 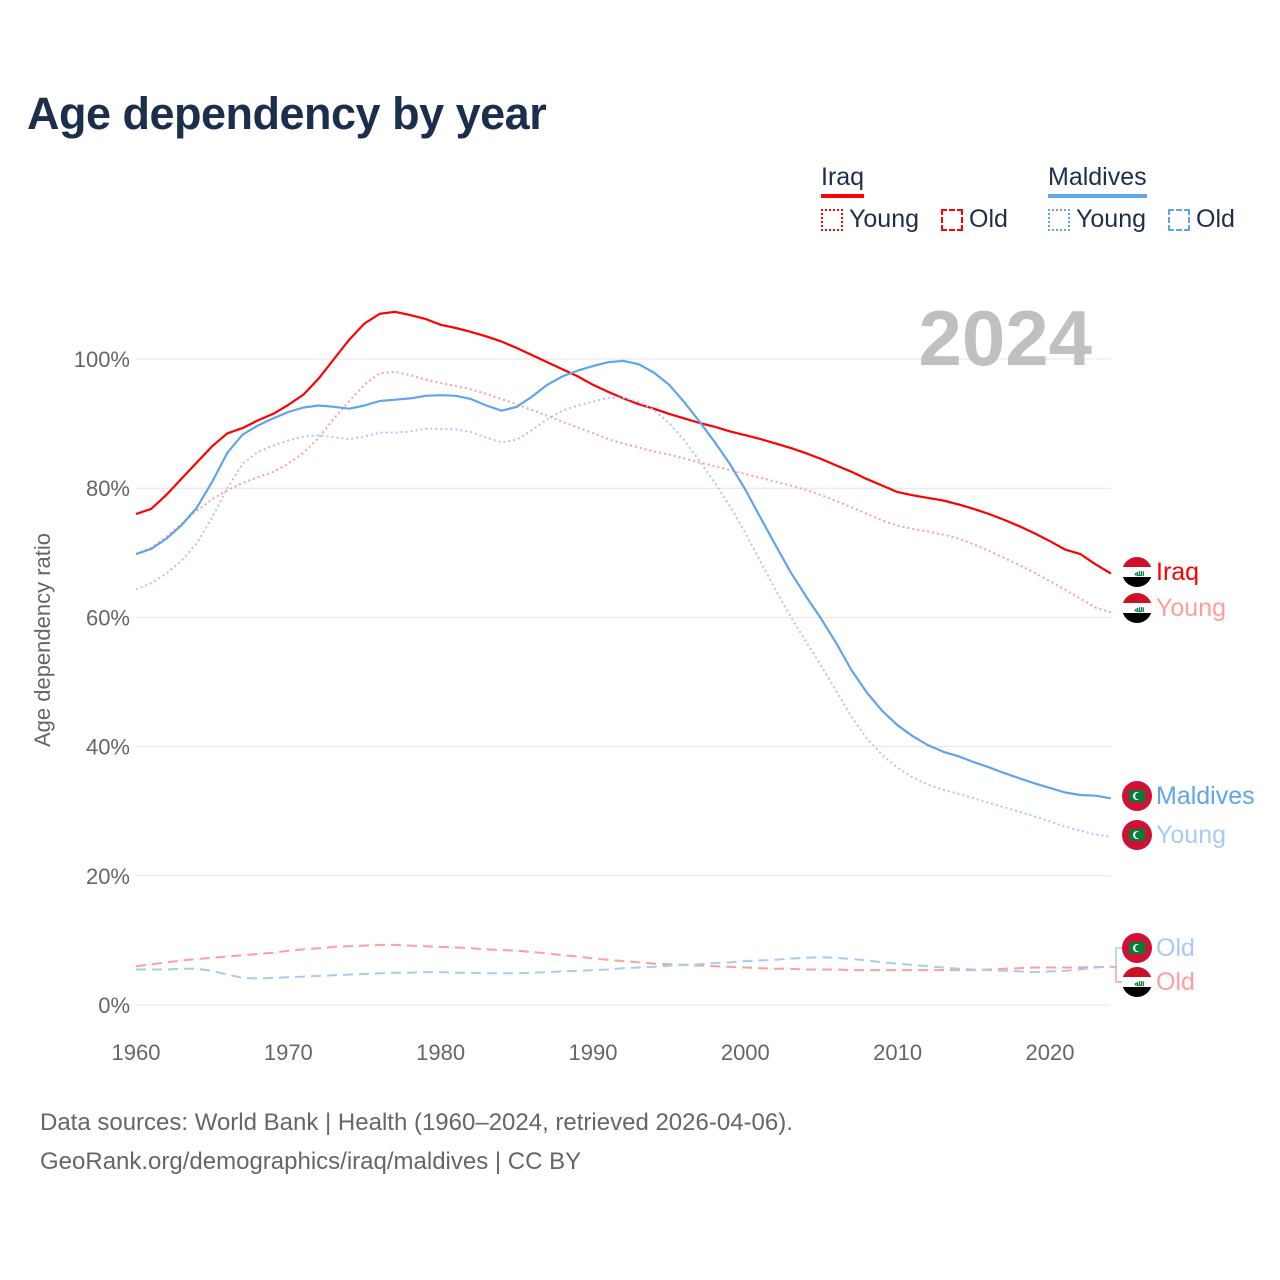 What do you see at coordinates (1205, 795) in the screenshot?
I see `end-label-text: Maldives` at bounding box center [1205, 795].